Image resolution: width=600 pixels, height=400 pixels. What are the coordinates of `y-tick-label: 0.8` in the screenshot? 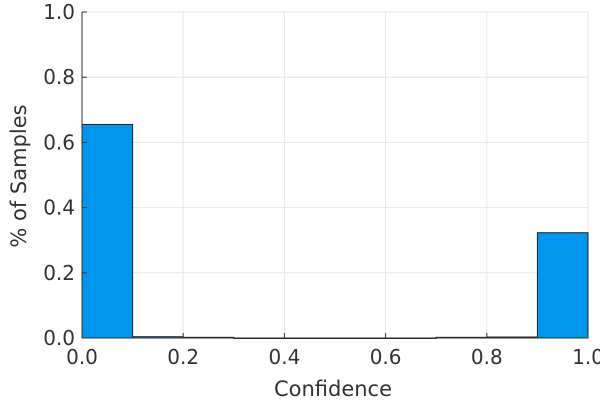 It's located at (59, 77).